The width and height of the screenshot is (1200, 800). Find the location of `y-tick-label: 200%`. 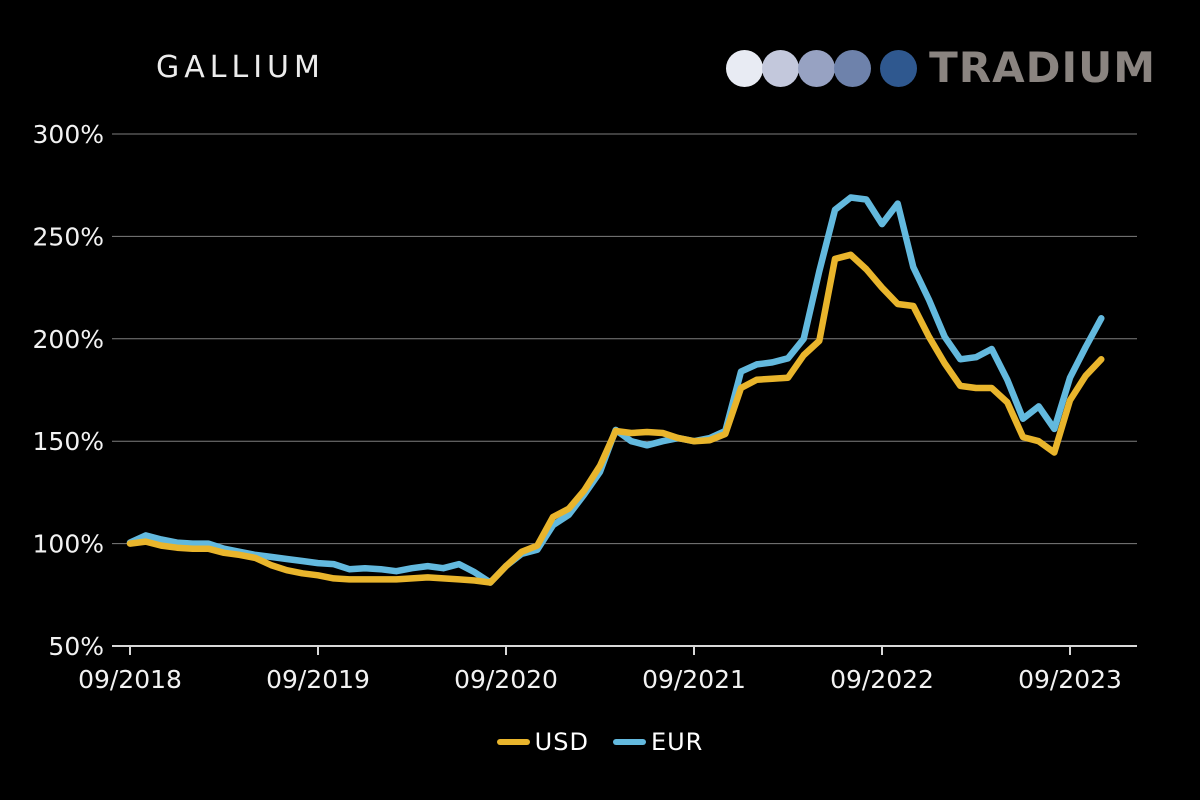

y-tick-label: 200% is located at coordinates (68, 339).